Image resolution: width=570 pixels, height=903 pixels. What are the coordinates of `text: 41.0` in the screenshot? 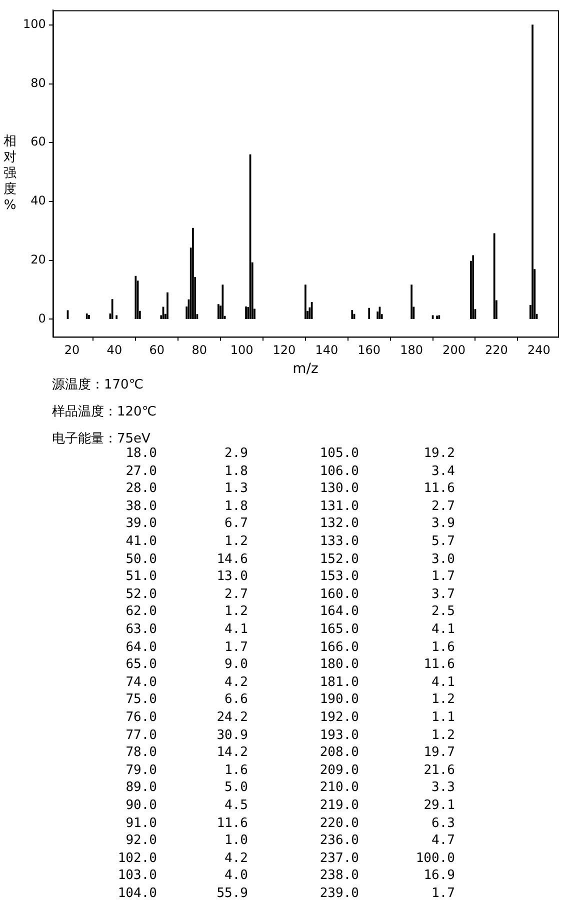 It's located at (141, 541).